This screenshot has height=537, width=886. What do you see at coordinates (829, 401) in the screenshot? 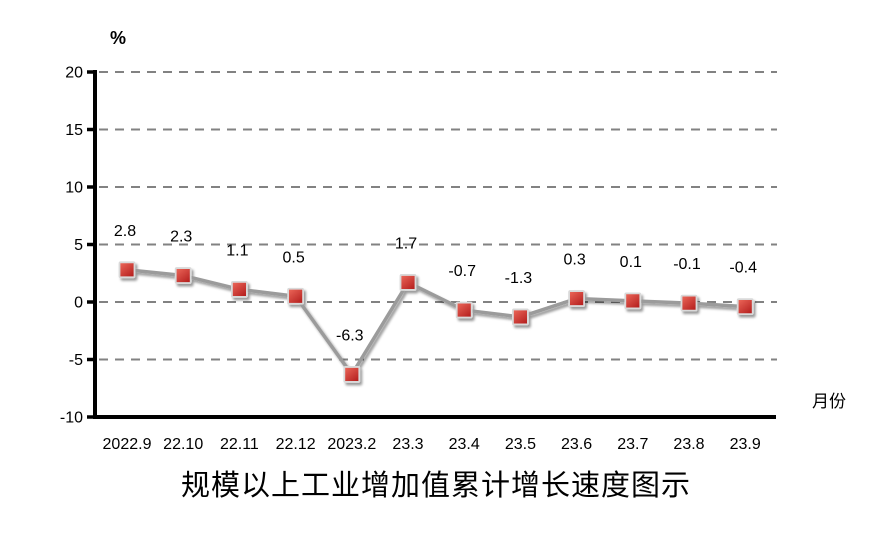
I see `x-axis-title: 月份` at bounding box center [829, 401].